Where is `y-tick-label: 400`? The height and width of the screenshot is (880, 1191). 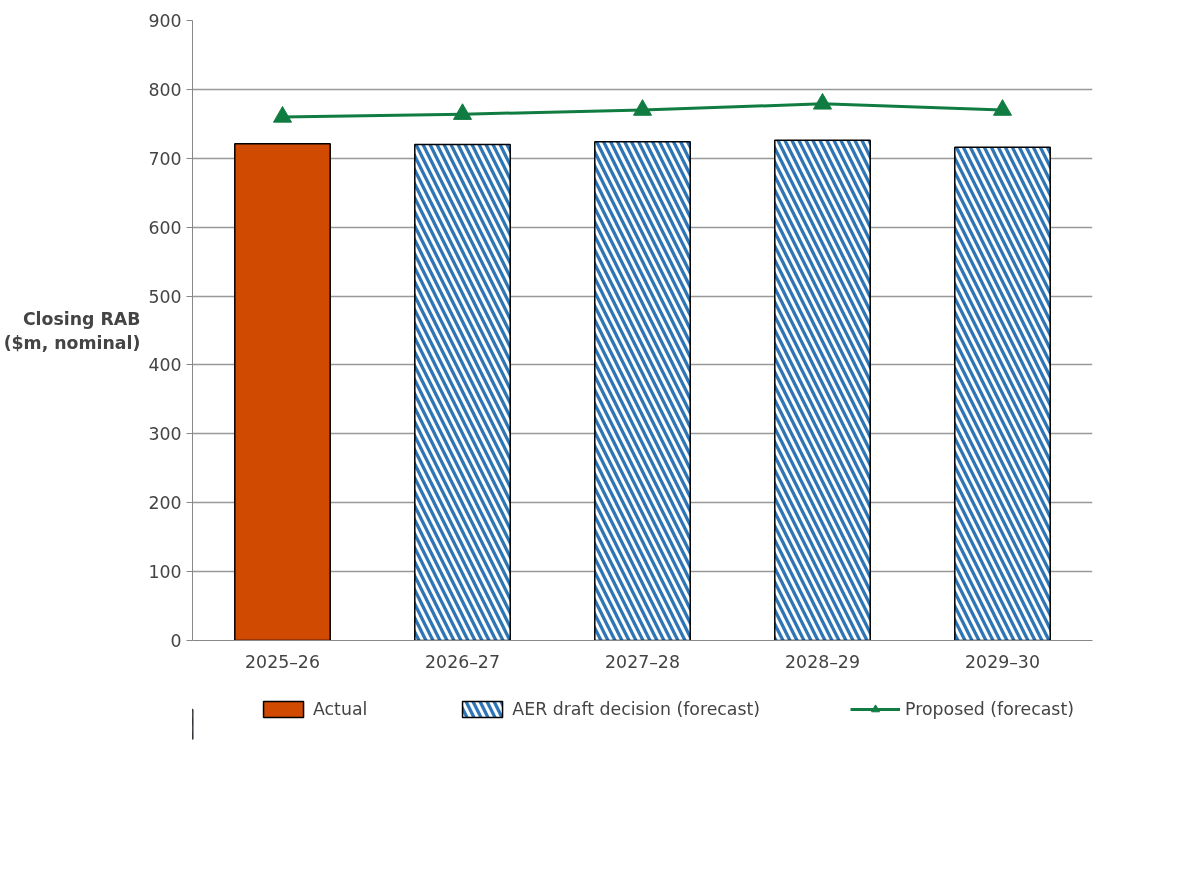 y-tick-label: 400 is located at coordinates (165, 365).